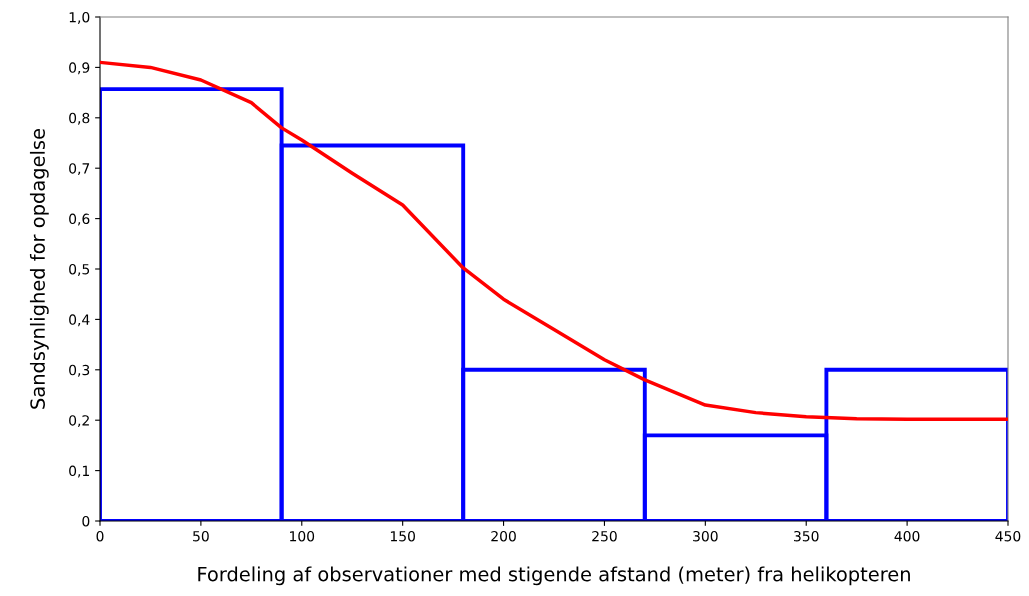 Image resolution: width=1029 pixels, height=596 pixels. What do you see at coordinates (806, 536) in the screenshot?
I see `x-tick-label: 350` at bounding box center [806, 536].